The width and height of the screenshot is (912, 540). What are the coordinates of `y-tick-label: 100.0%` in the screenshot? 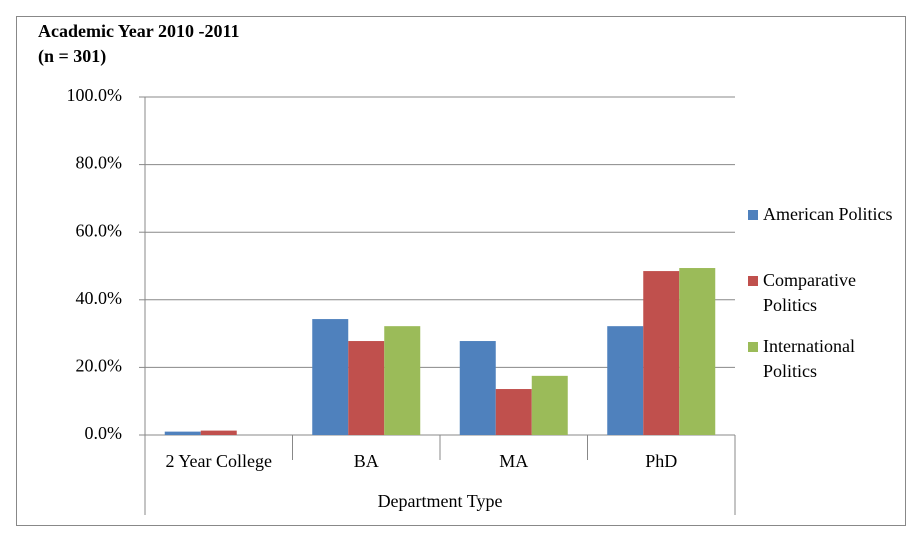 It's located at (95, 95).